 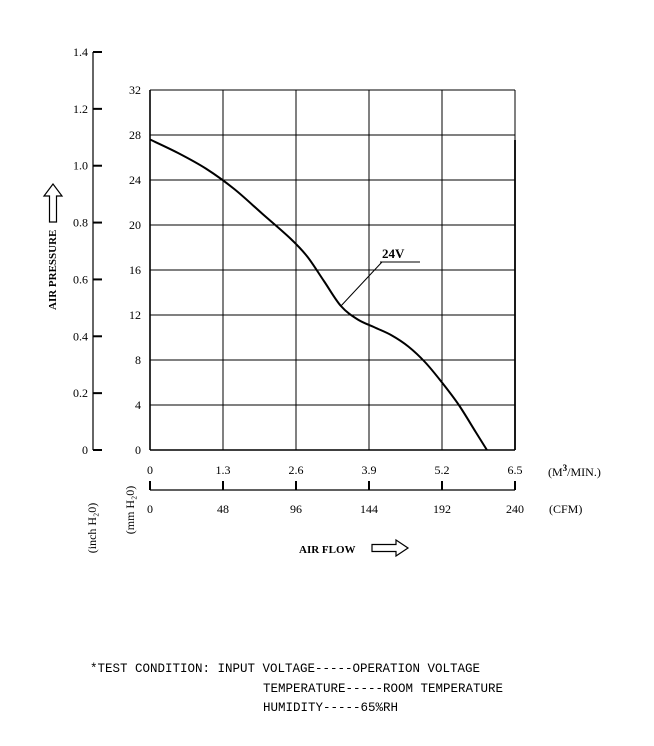 What do you see at coordinates (383, 689) in the screenshot?
I see `test-condition-line2: TEMPERATURE-----ROOM TEMPERATURE` at bounding box center [383, 689].